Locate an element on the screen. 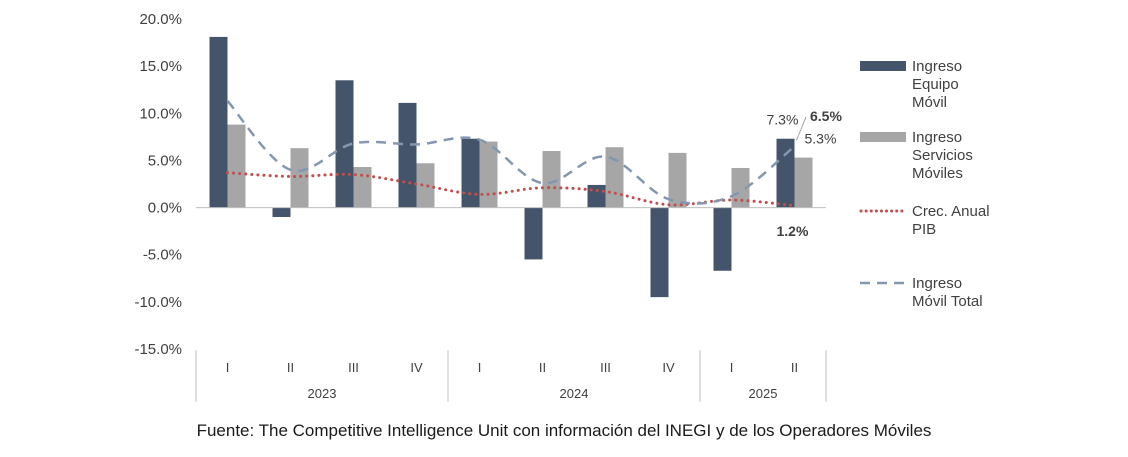 The image size is (1128, 457). legend-label: Equipo is located at coordinates (935, 84).